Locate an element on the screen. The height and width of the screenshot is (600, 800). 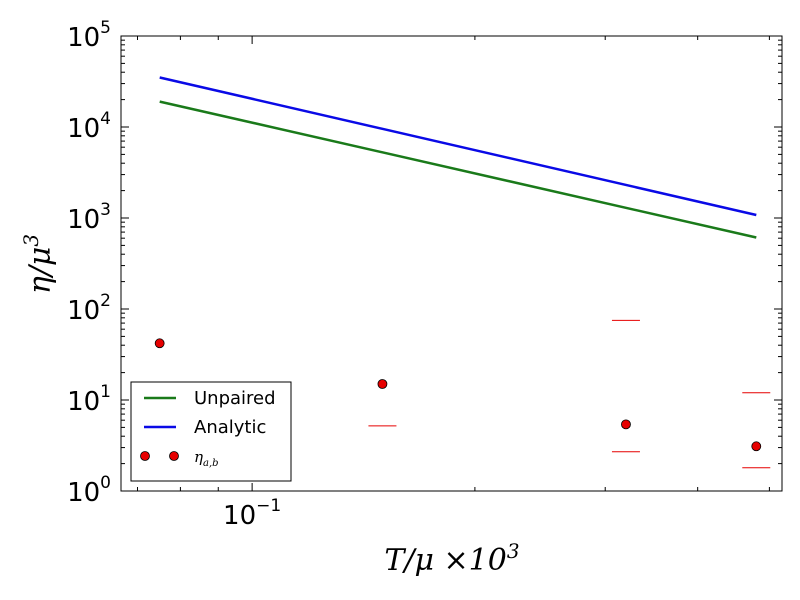
x-axis-title-exp: 3 is located at coordinates (513, 551).